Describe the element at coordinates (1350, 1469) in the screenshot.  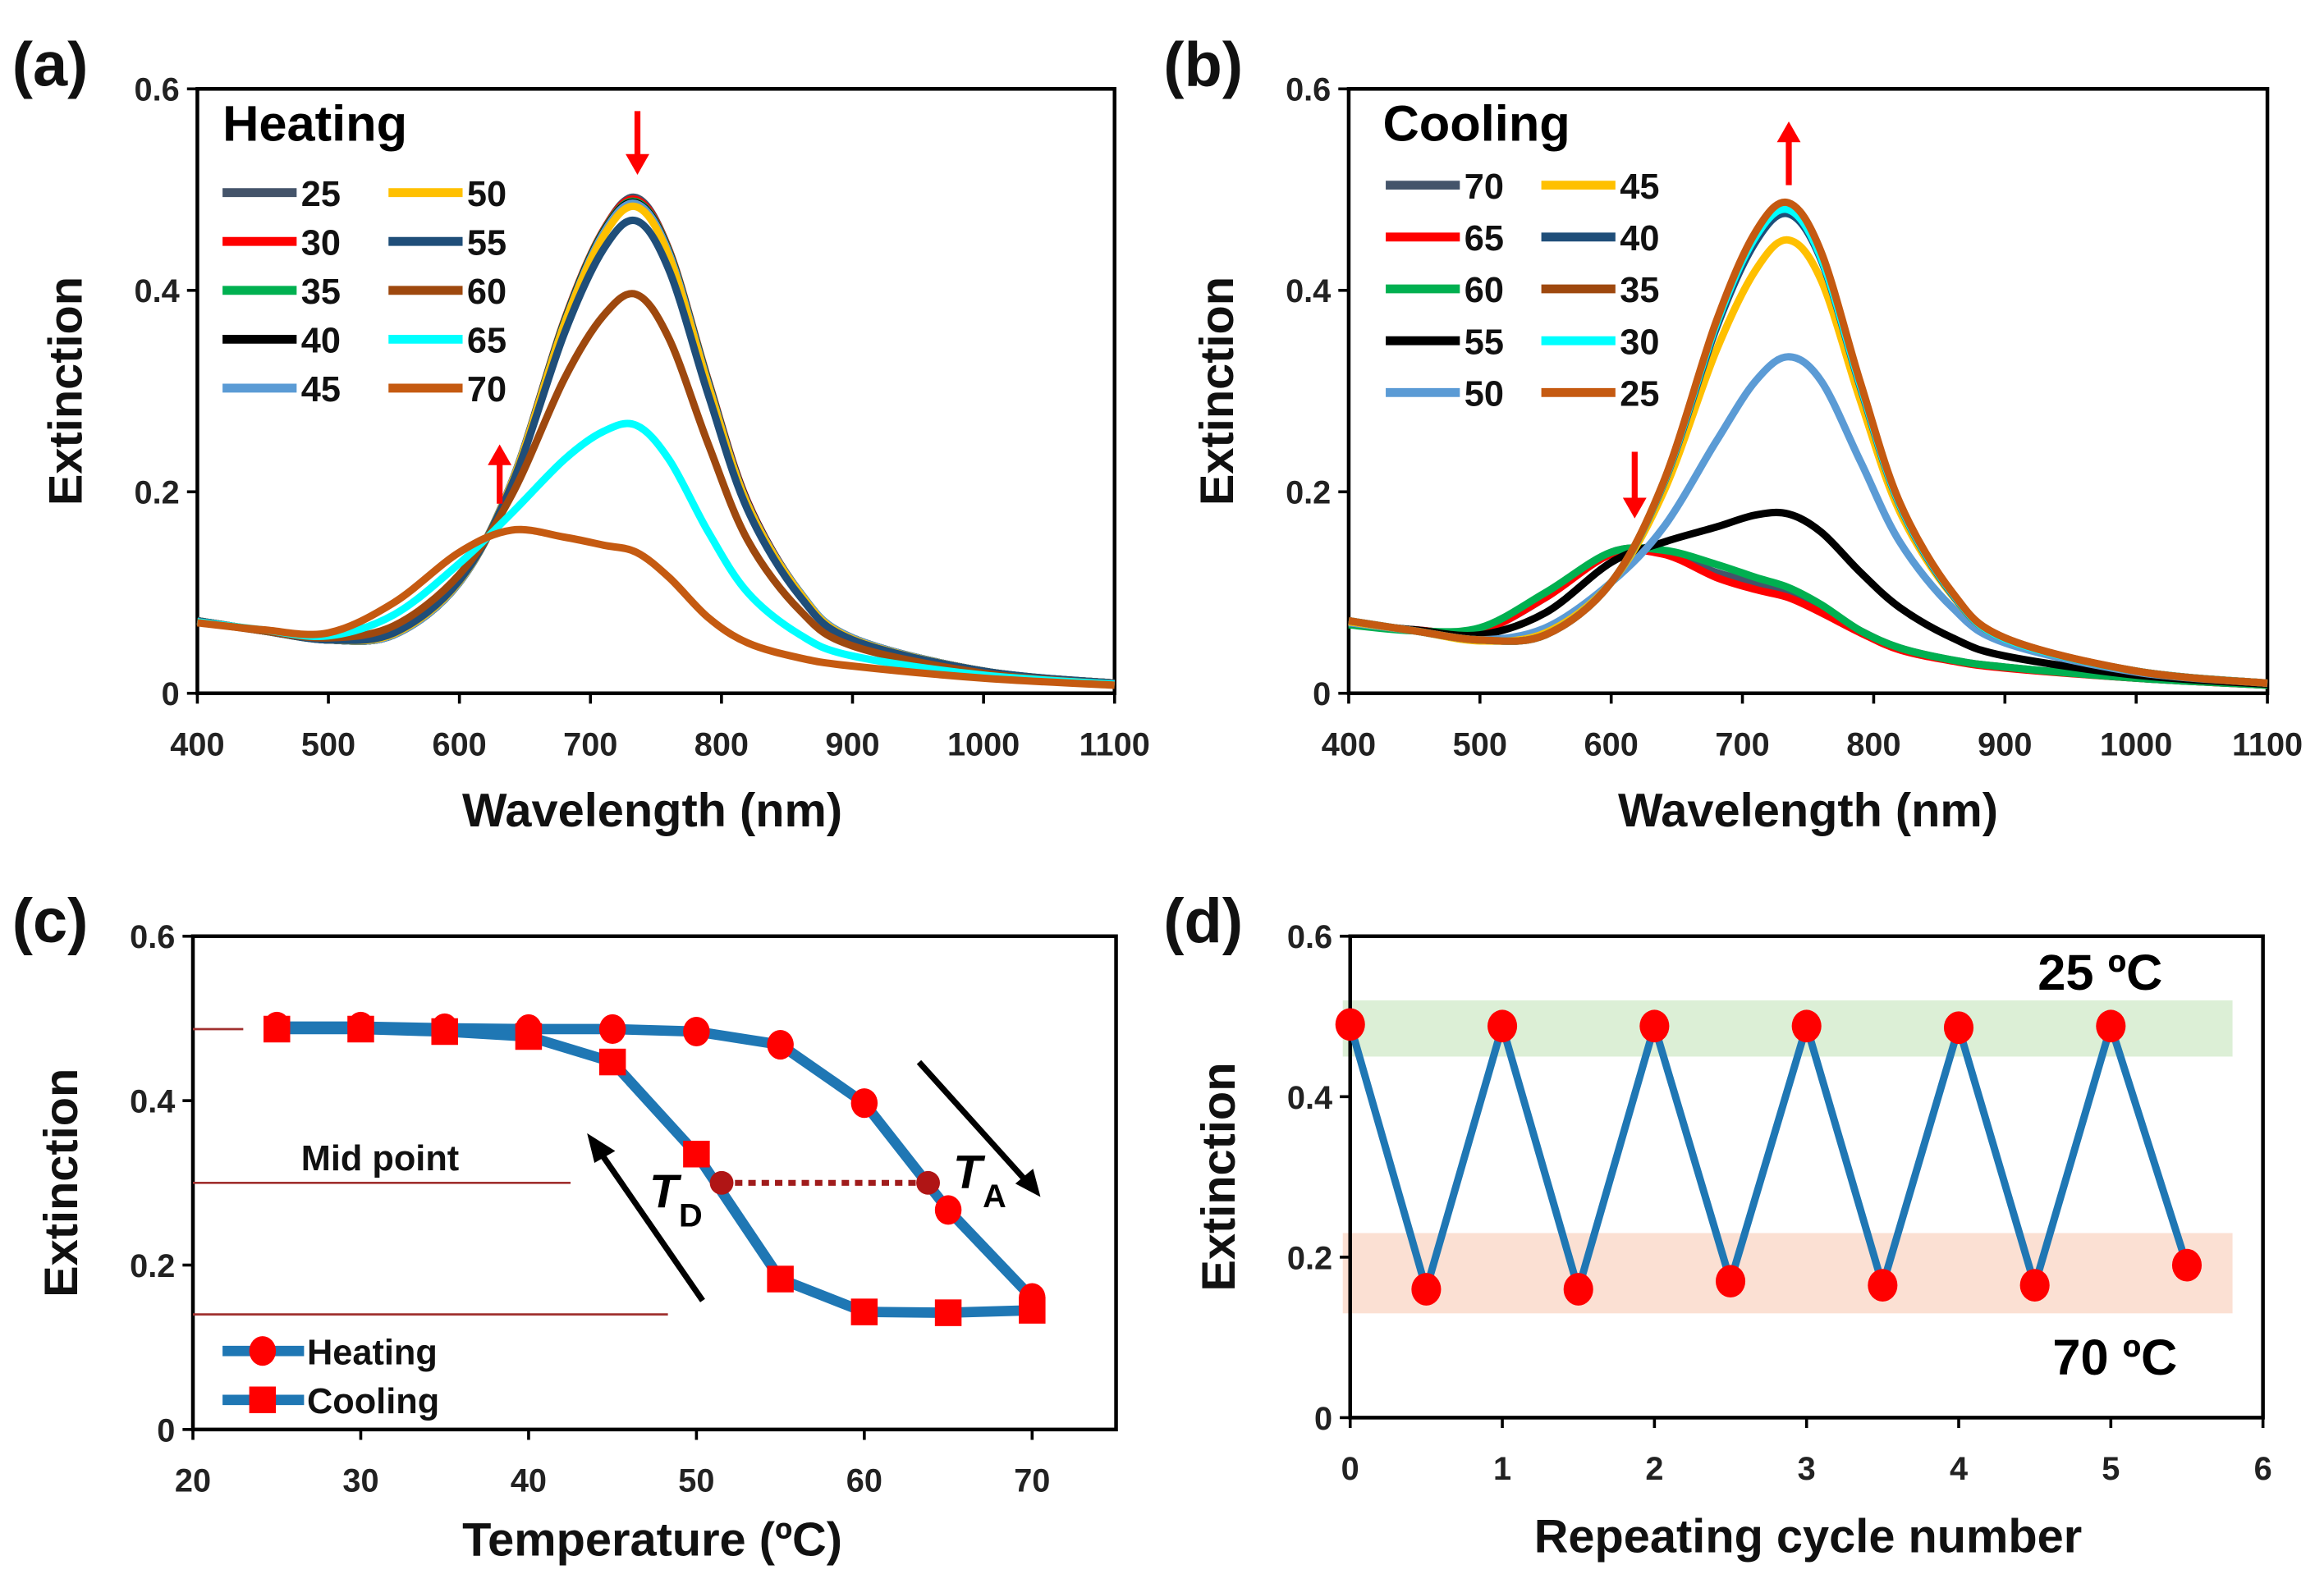
I see `x-tick-label: 0` at that location.